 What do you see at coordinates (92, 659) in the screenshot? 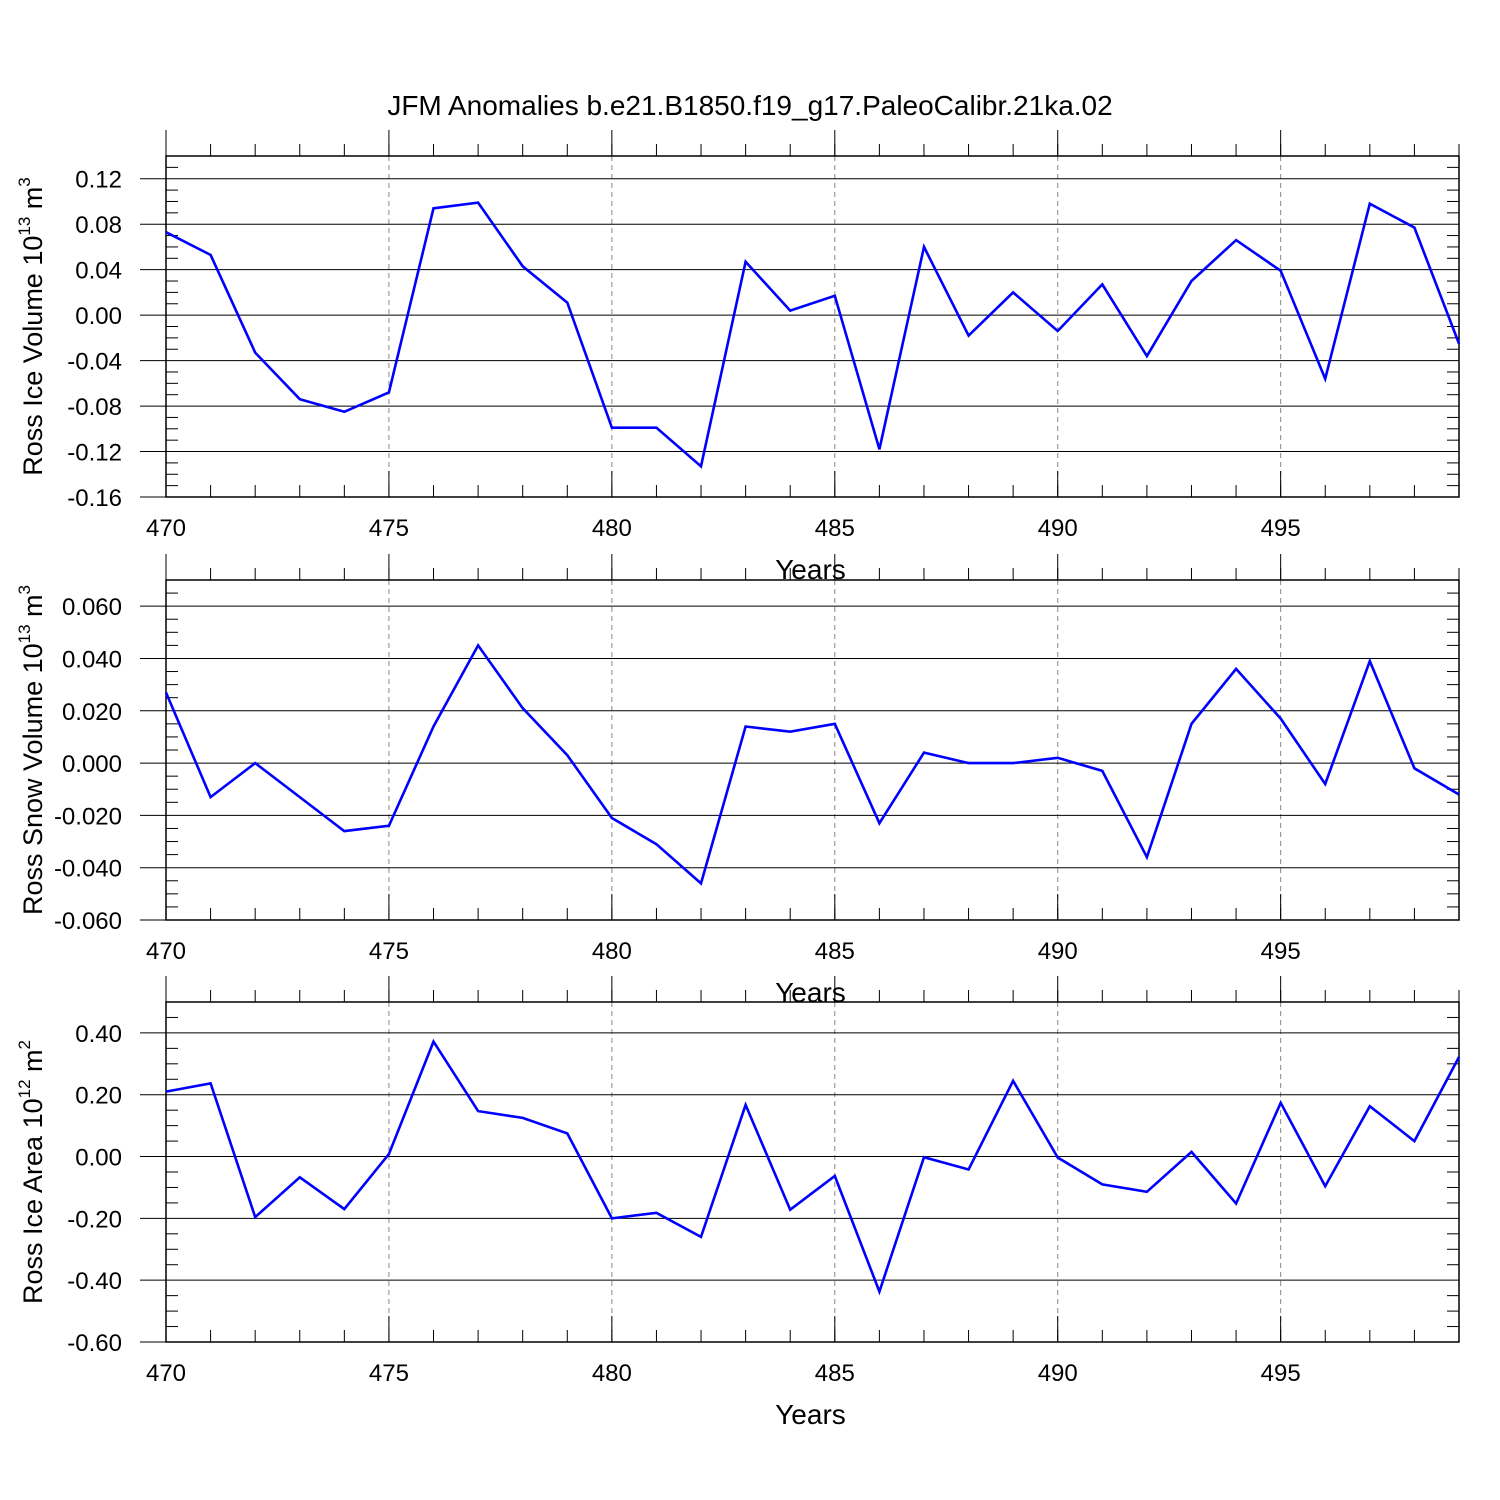
I see `y-tick-label: 0.040` at bounding box center [92, 659].